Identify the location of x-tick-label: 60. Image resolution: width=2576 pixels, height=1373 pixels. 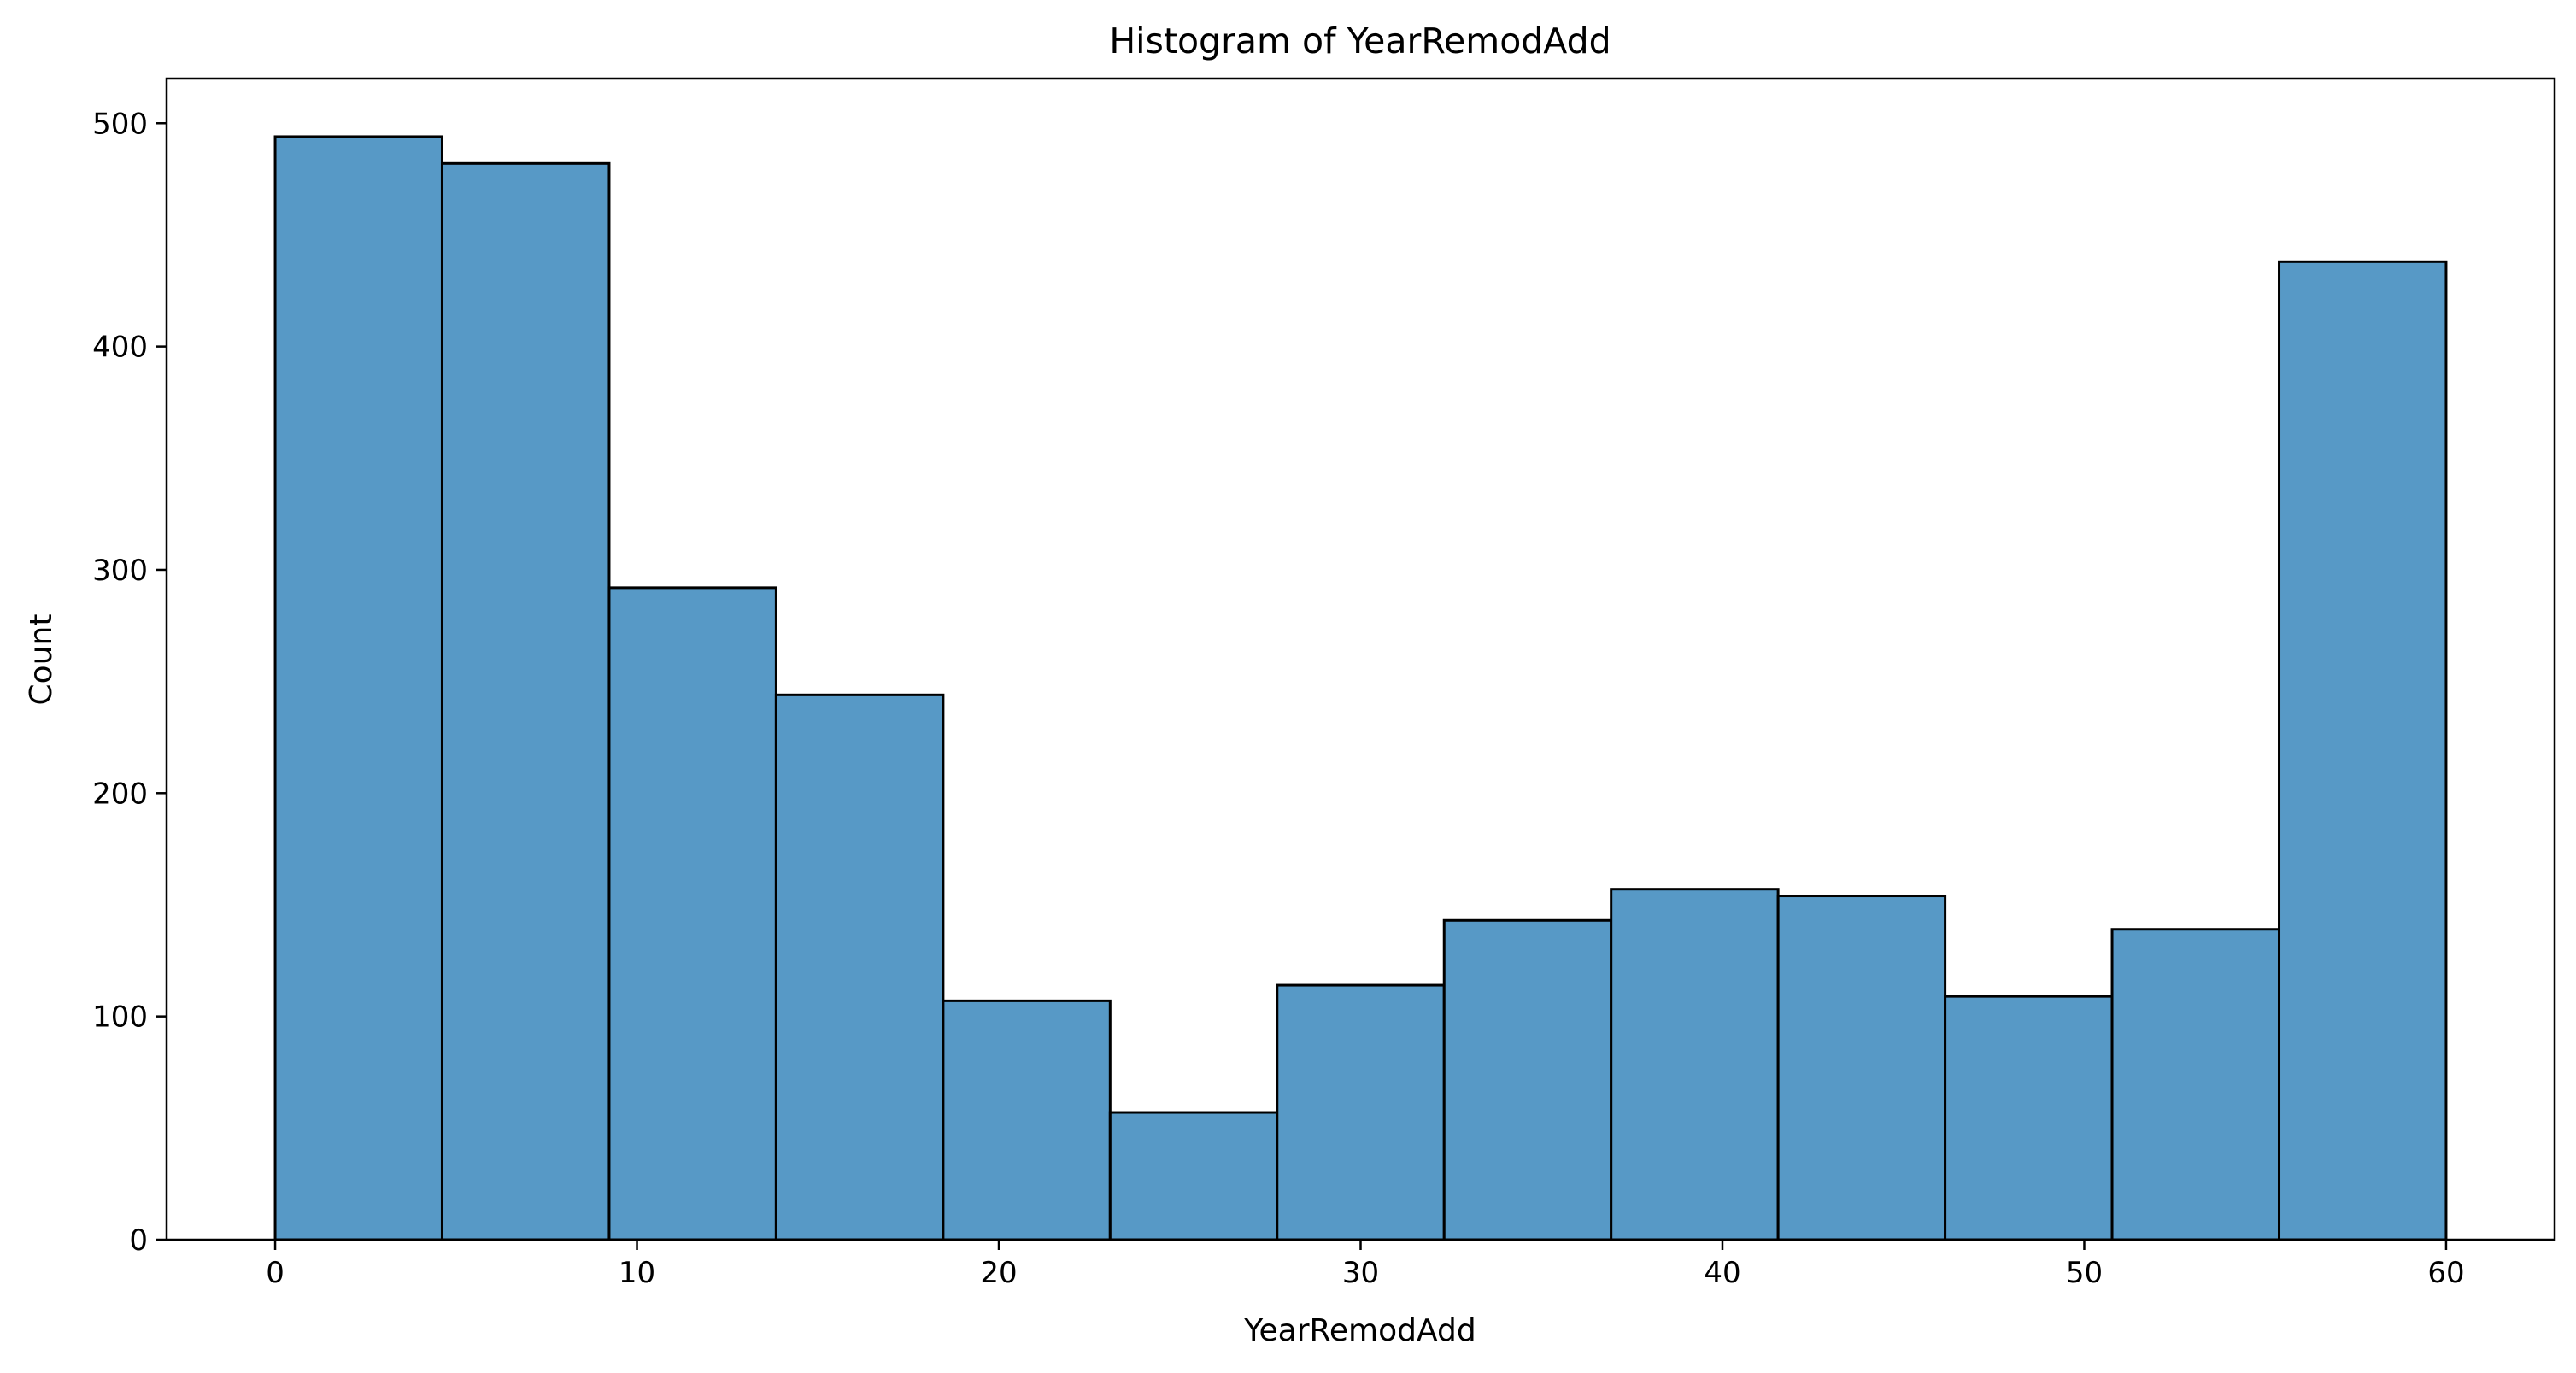
(2445, 1273).